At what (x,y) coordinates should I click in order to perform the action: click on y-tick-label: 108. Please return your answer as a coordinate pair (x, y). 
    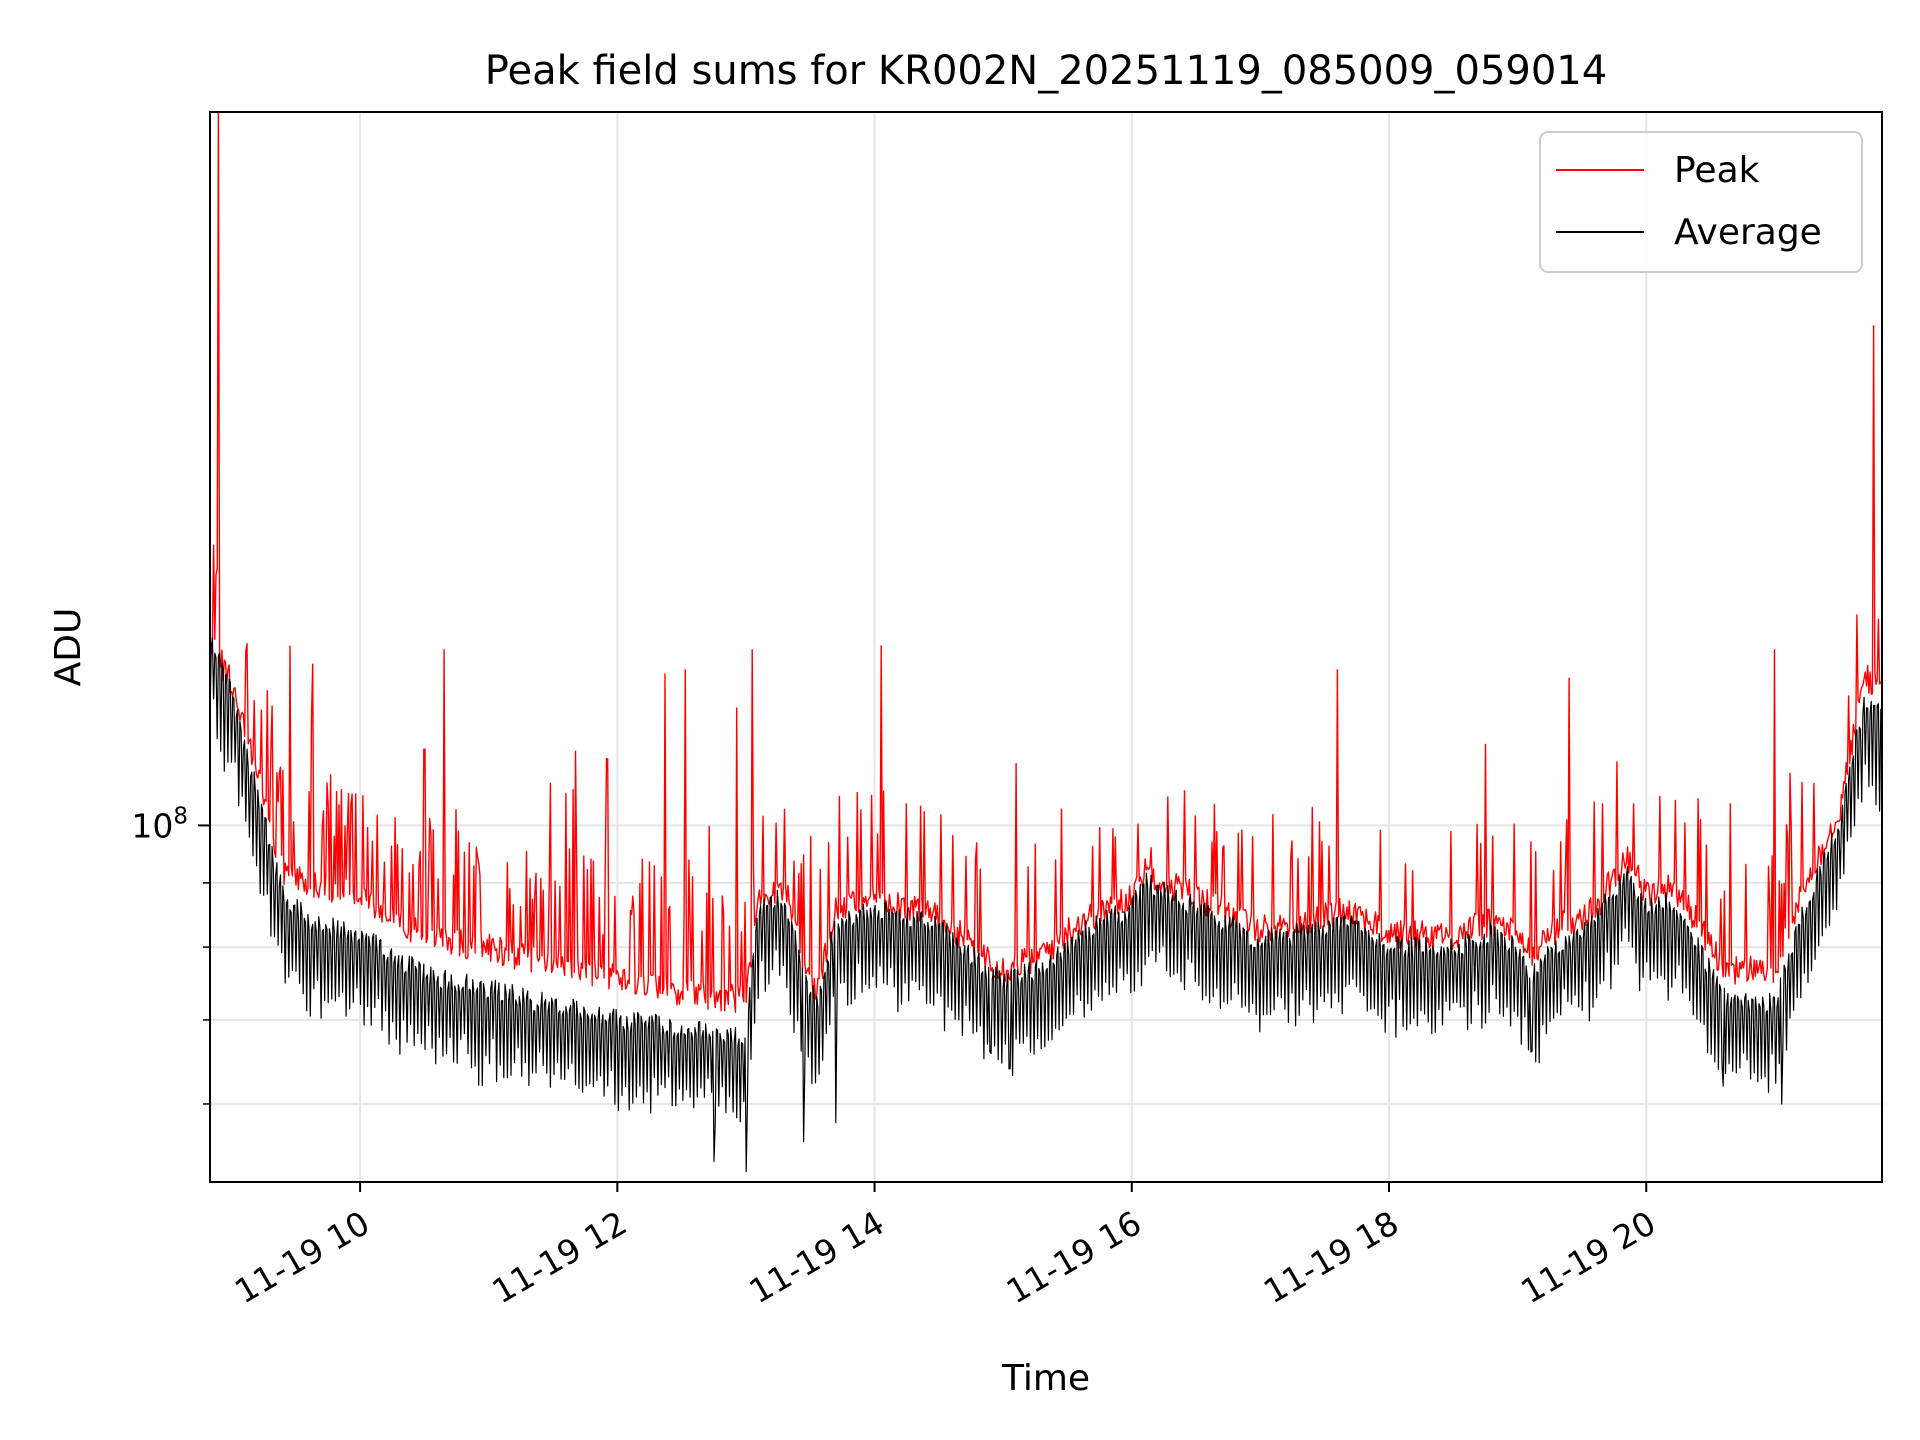
    Looking at the image, I should click on (159, 824).